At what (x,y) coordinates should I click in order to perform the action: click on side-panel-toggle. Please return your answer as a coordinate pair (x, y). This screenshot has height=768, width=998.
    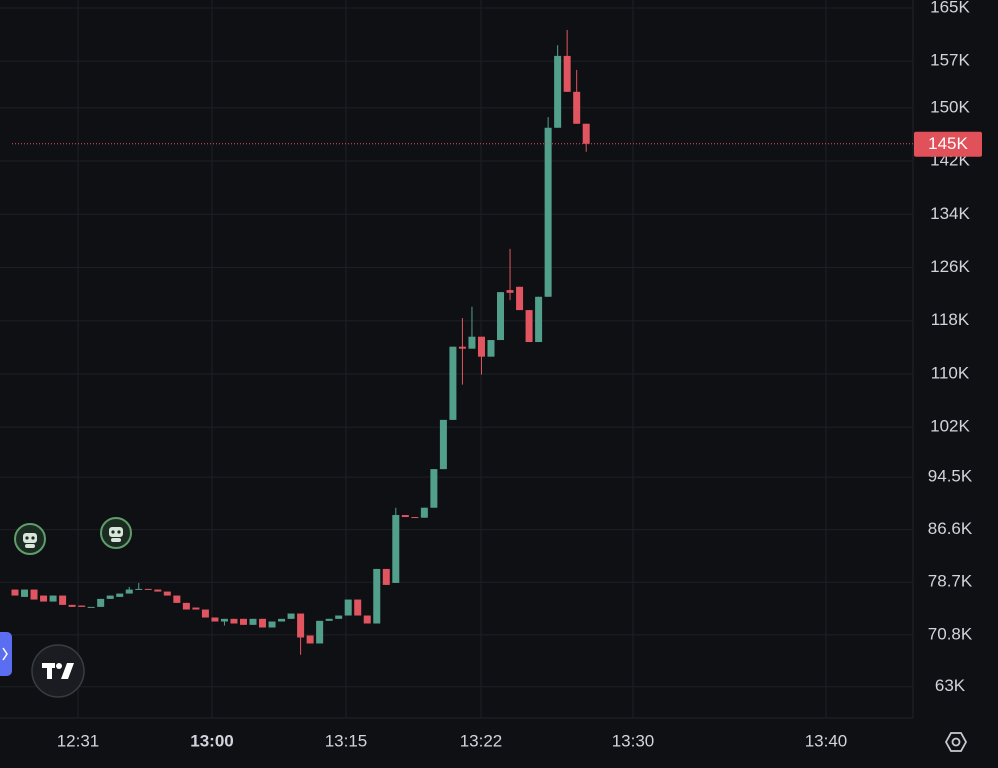
    Looking at the image, I should click on (6, 654).